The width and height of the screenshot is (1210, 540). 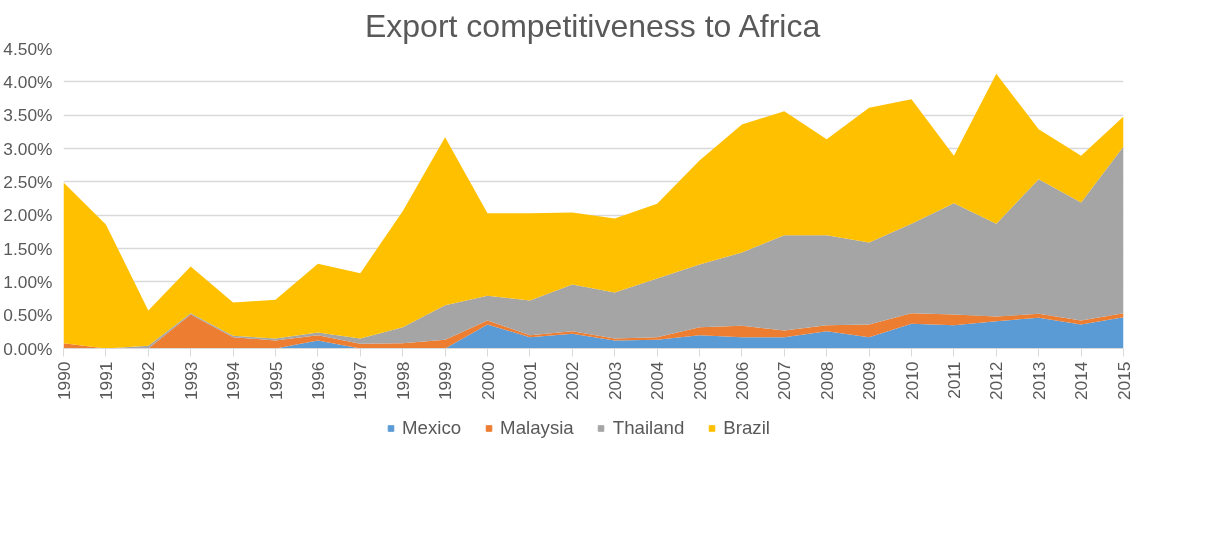 What do you see at coordinates (28, 315) in the screenshot?
I see `y-tick-label: 0.50%` at bounding box center [28, 315].